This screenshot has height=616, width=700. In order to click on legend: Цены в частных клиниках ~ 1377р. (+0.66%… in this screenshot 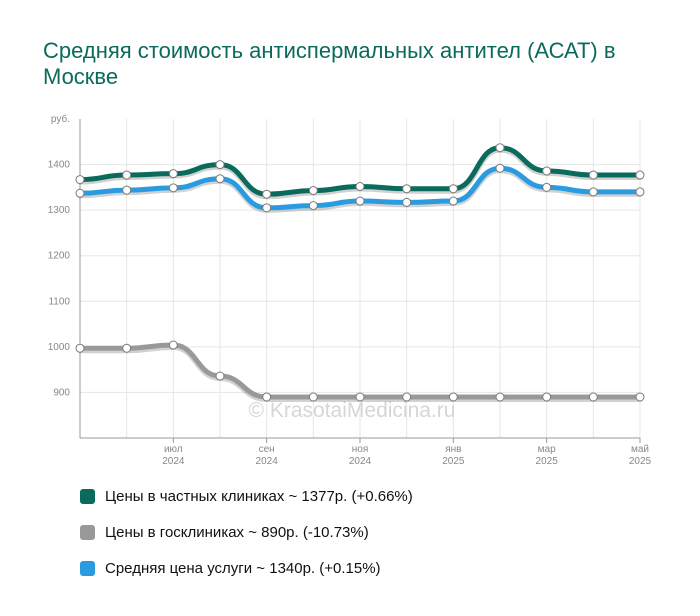, I will do `click(246, 541)`.